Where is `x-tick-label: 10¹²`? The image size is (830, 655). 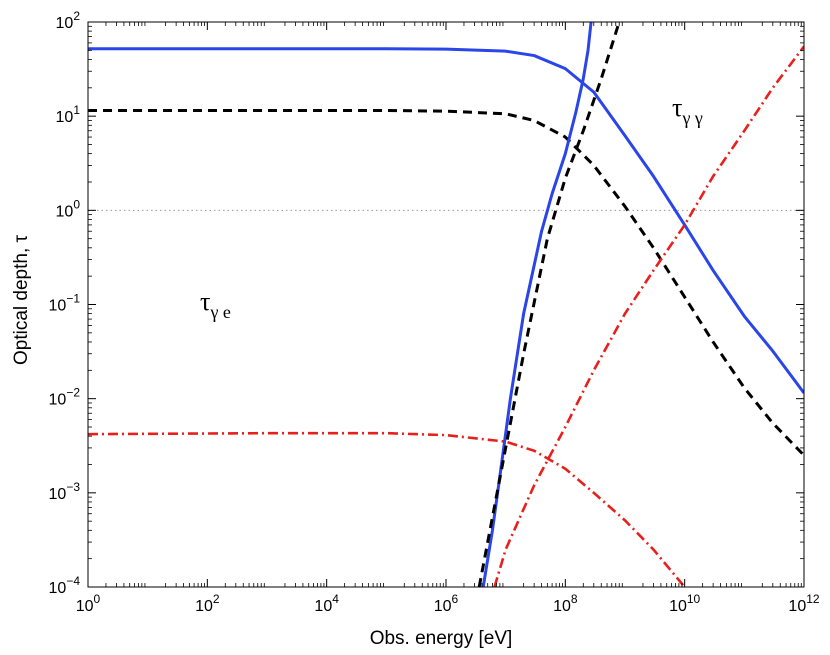
x-tick-label: 10¹² is located at coordinates (803, 603).